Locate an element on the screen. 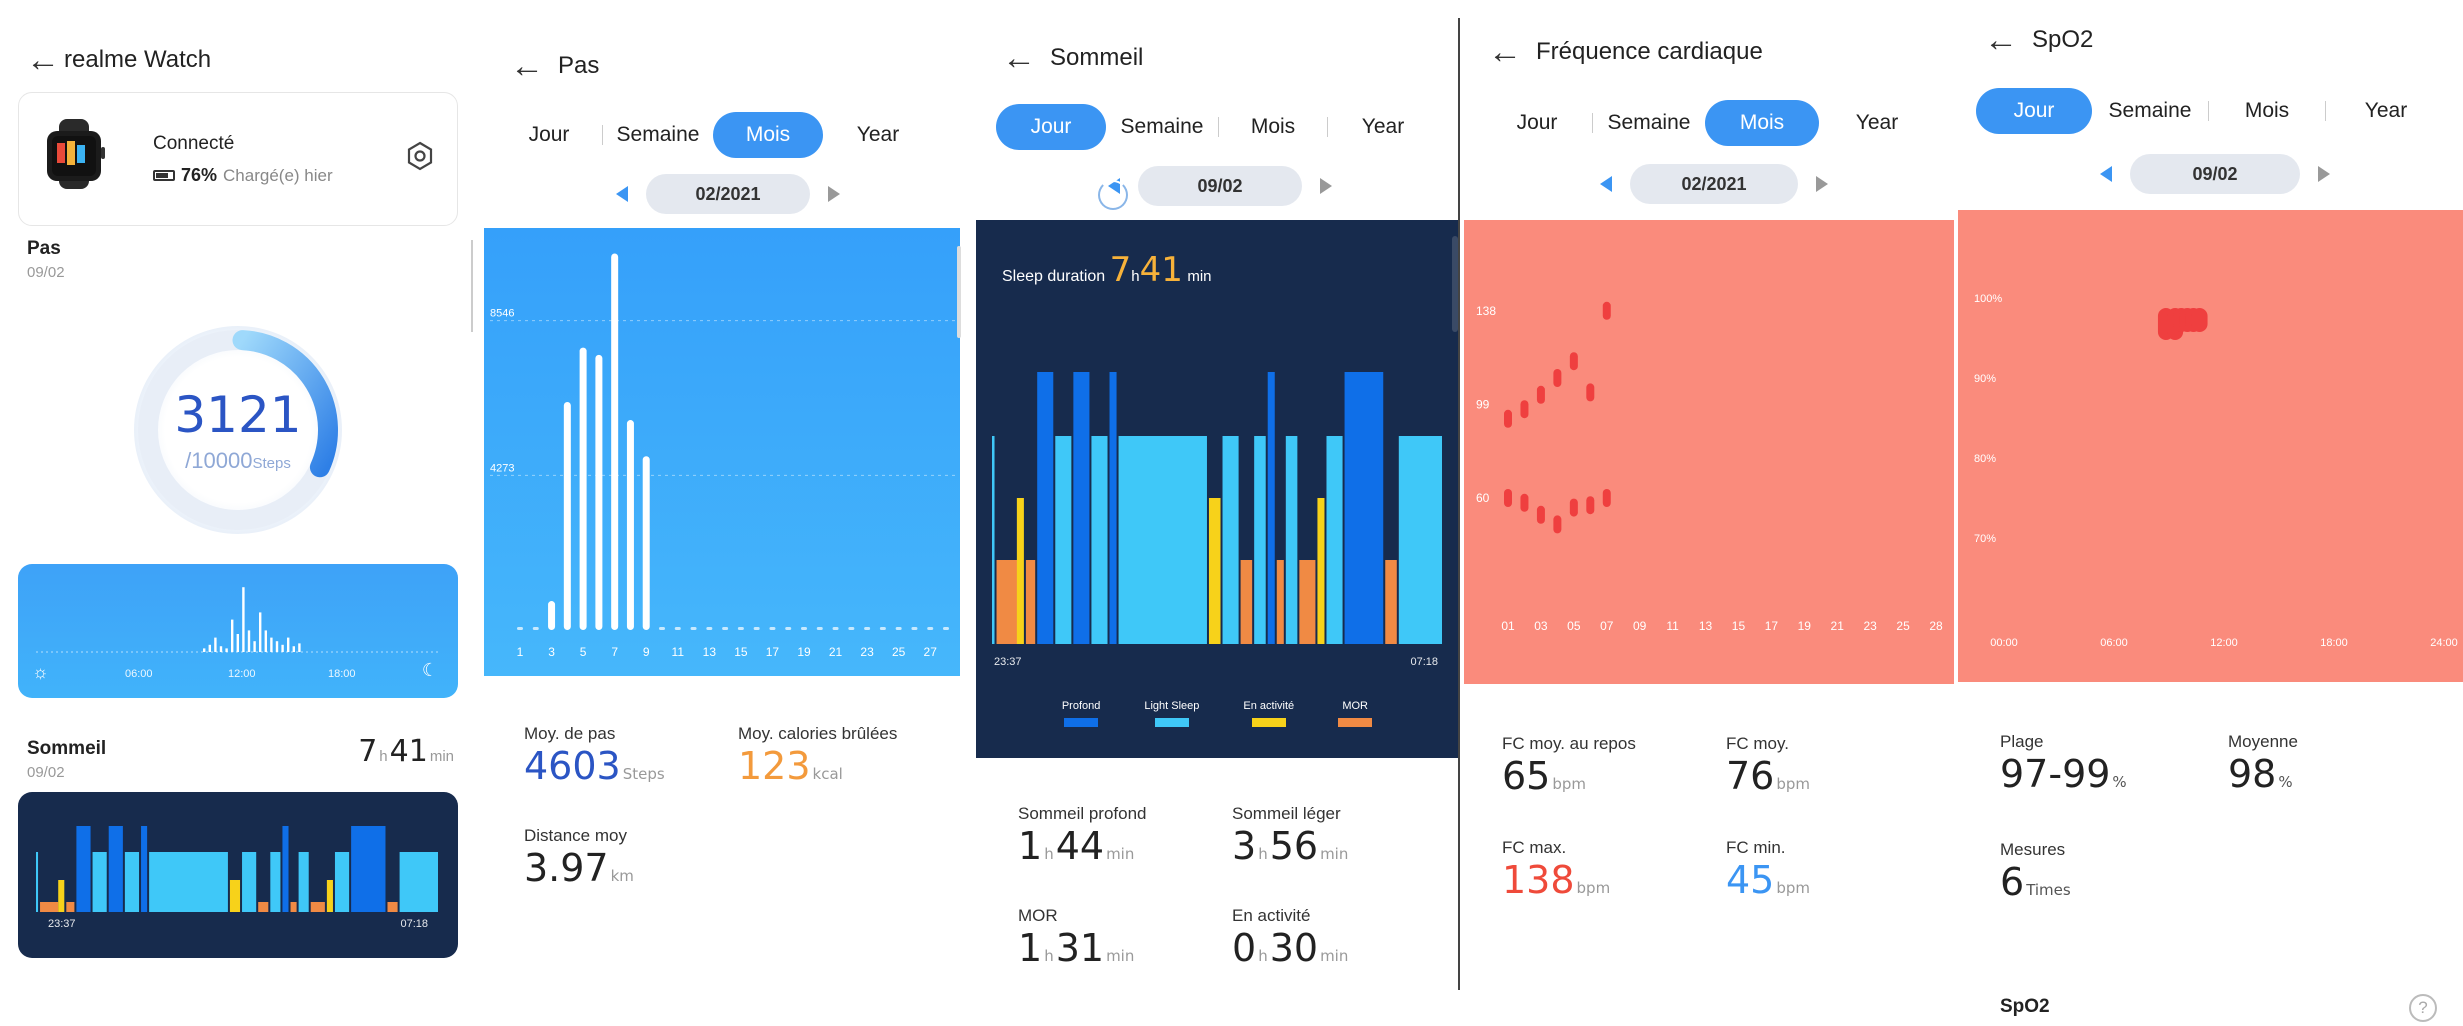 This screenshot has height=1026, width=2463. steps-value: 3121 is located at coordinates (238, 415).